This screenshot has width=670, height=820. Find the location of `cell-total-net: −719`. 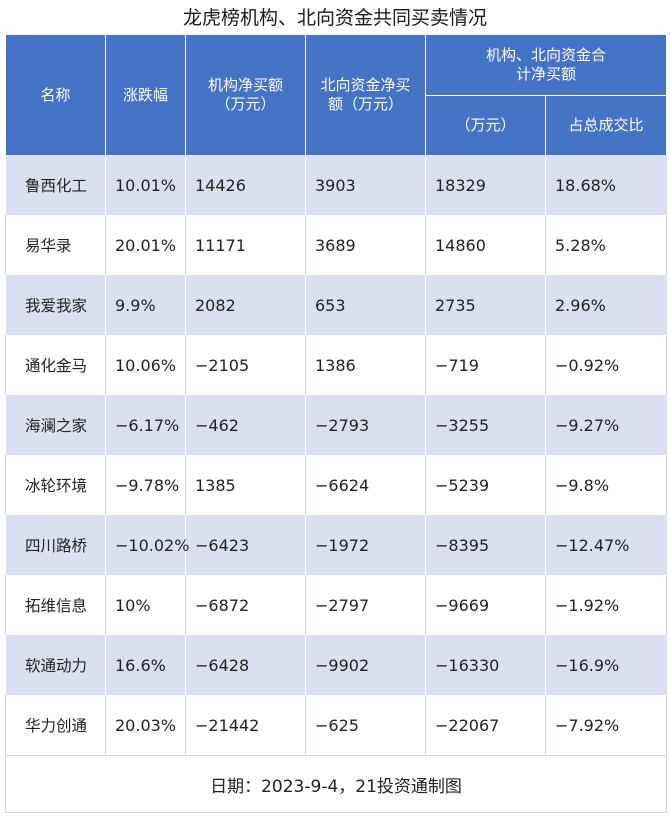

cell-total-net: −719 is located at coordinates (485, 365).